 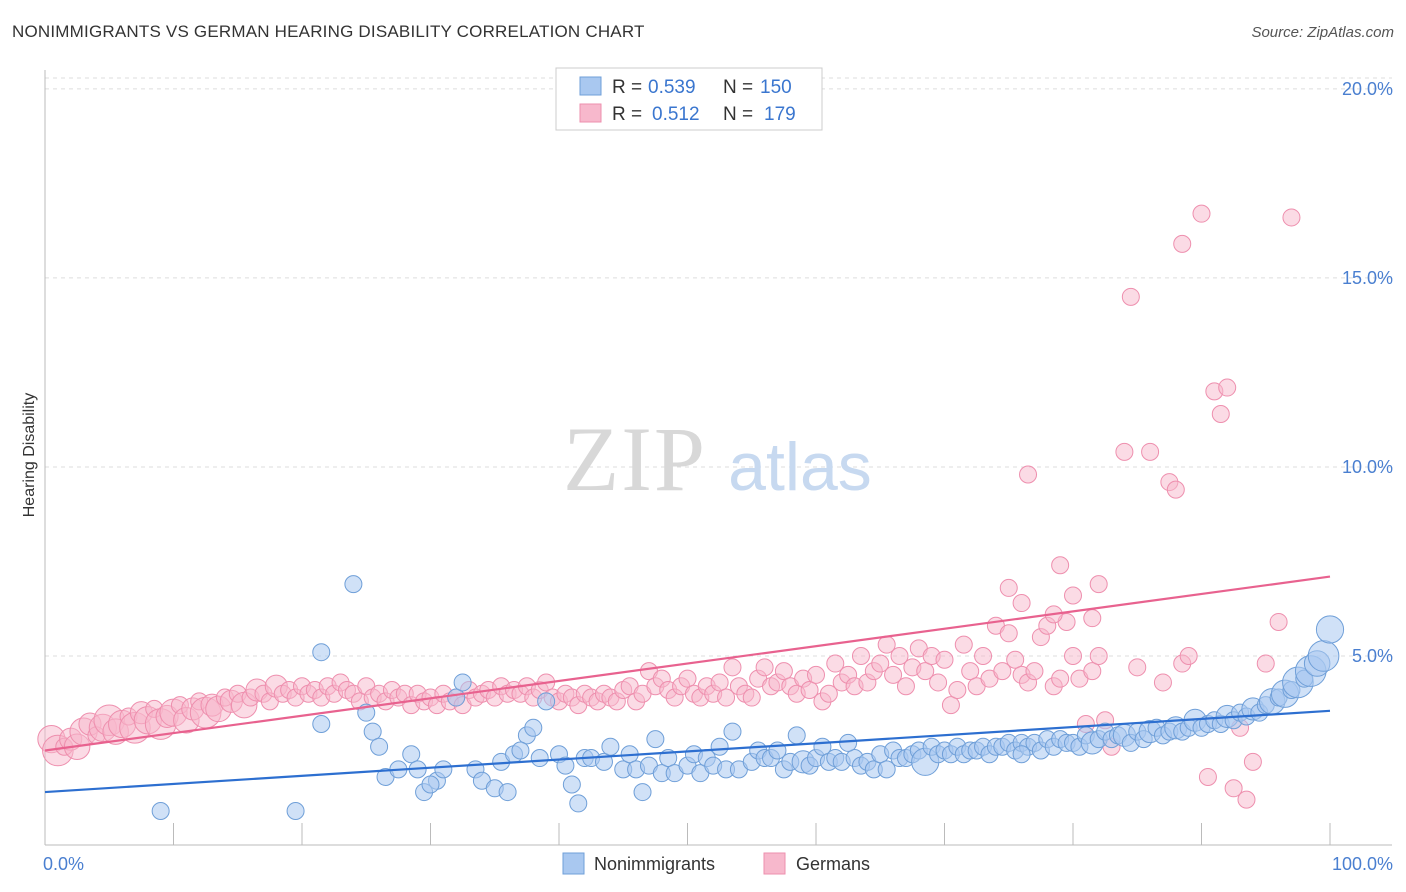 What do you see at coordinates (774, 863) in the screenshot?
I see `legend-bottom-swatch-germans` at bounding box center [774, 863].